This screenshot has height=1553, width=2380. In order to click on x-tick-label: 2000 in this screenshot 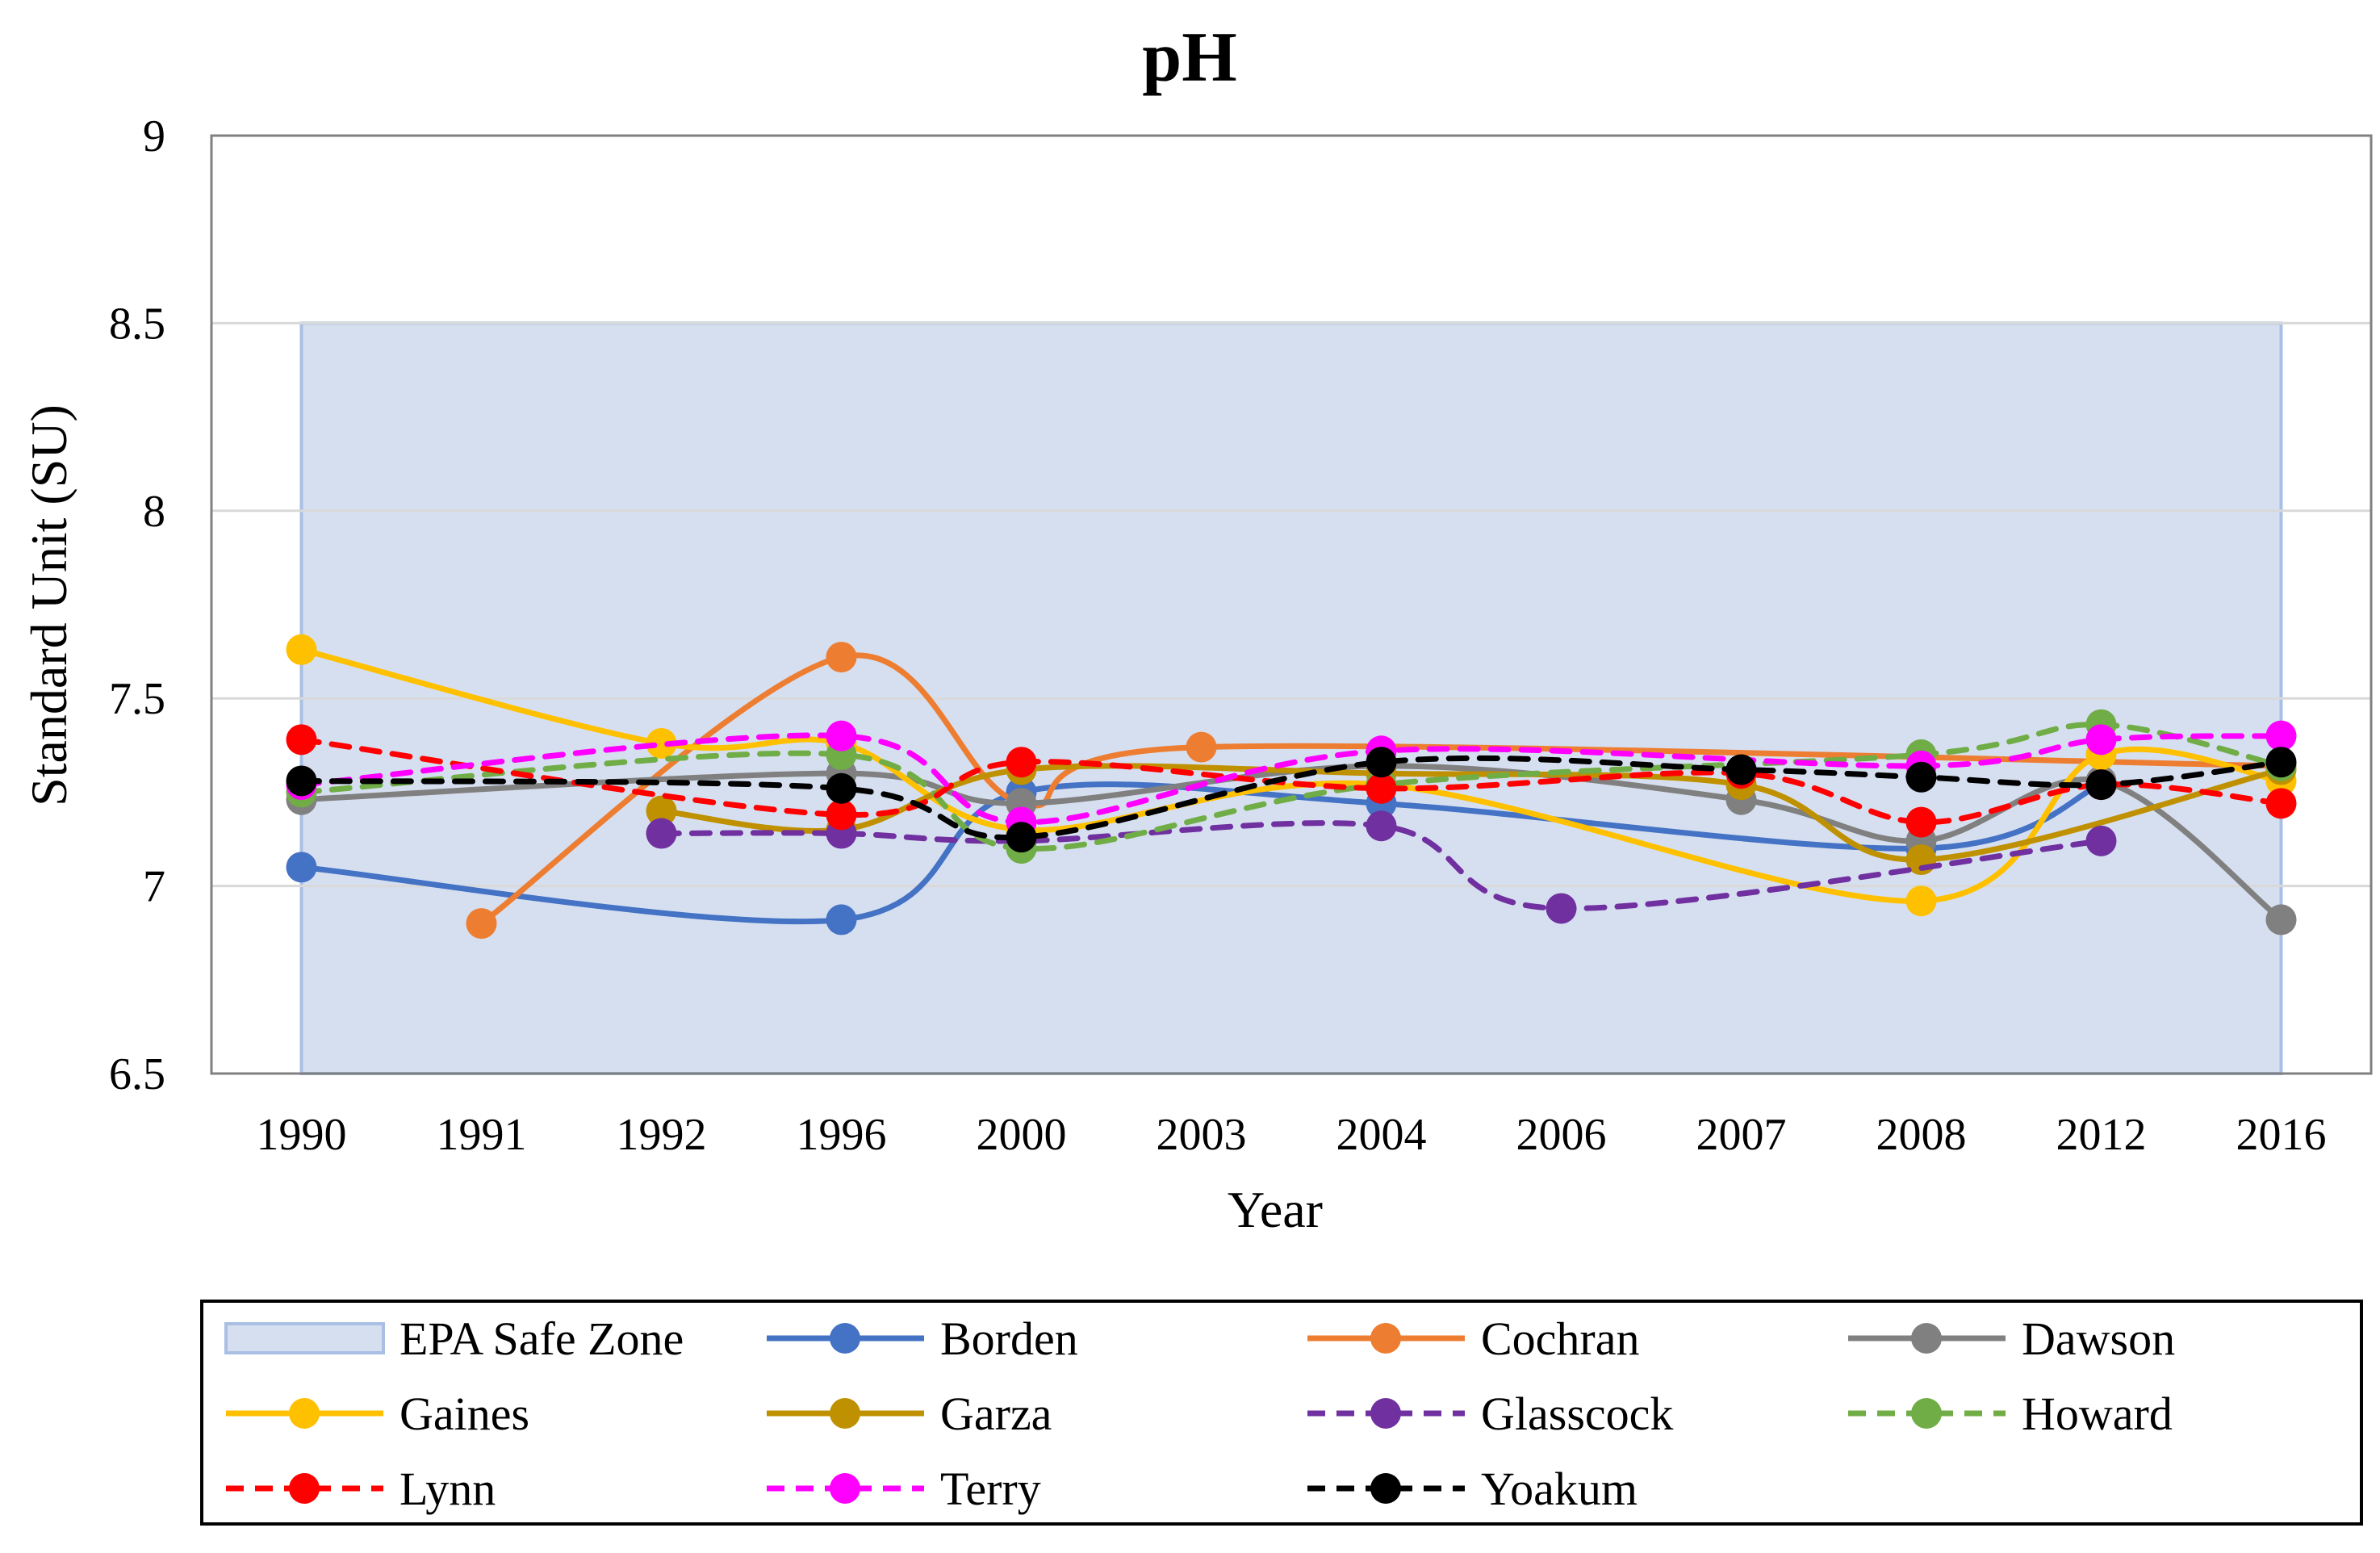, I will do `click(1022, 1135)`.